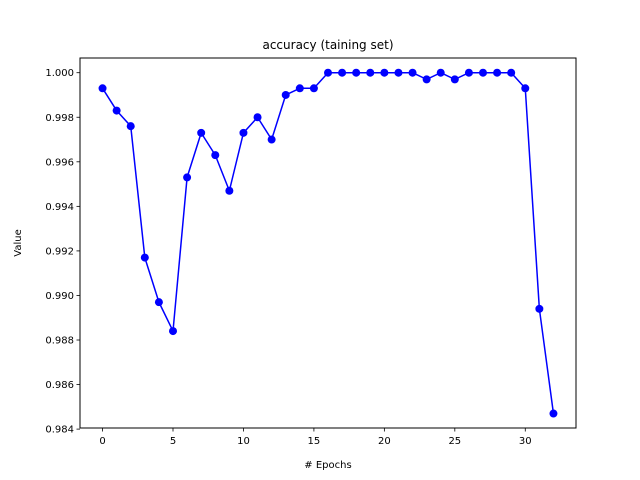 The height and width of the screenshot is (480, 640). What do you see at coordinates (173, 441) in the screenshot?
I see `x-tick-label: 5` at bounding box center [173, 441].